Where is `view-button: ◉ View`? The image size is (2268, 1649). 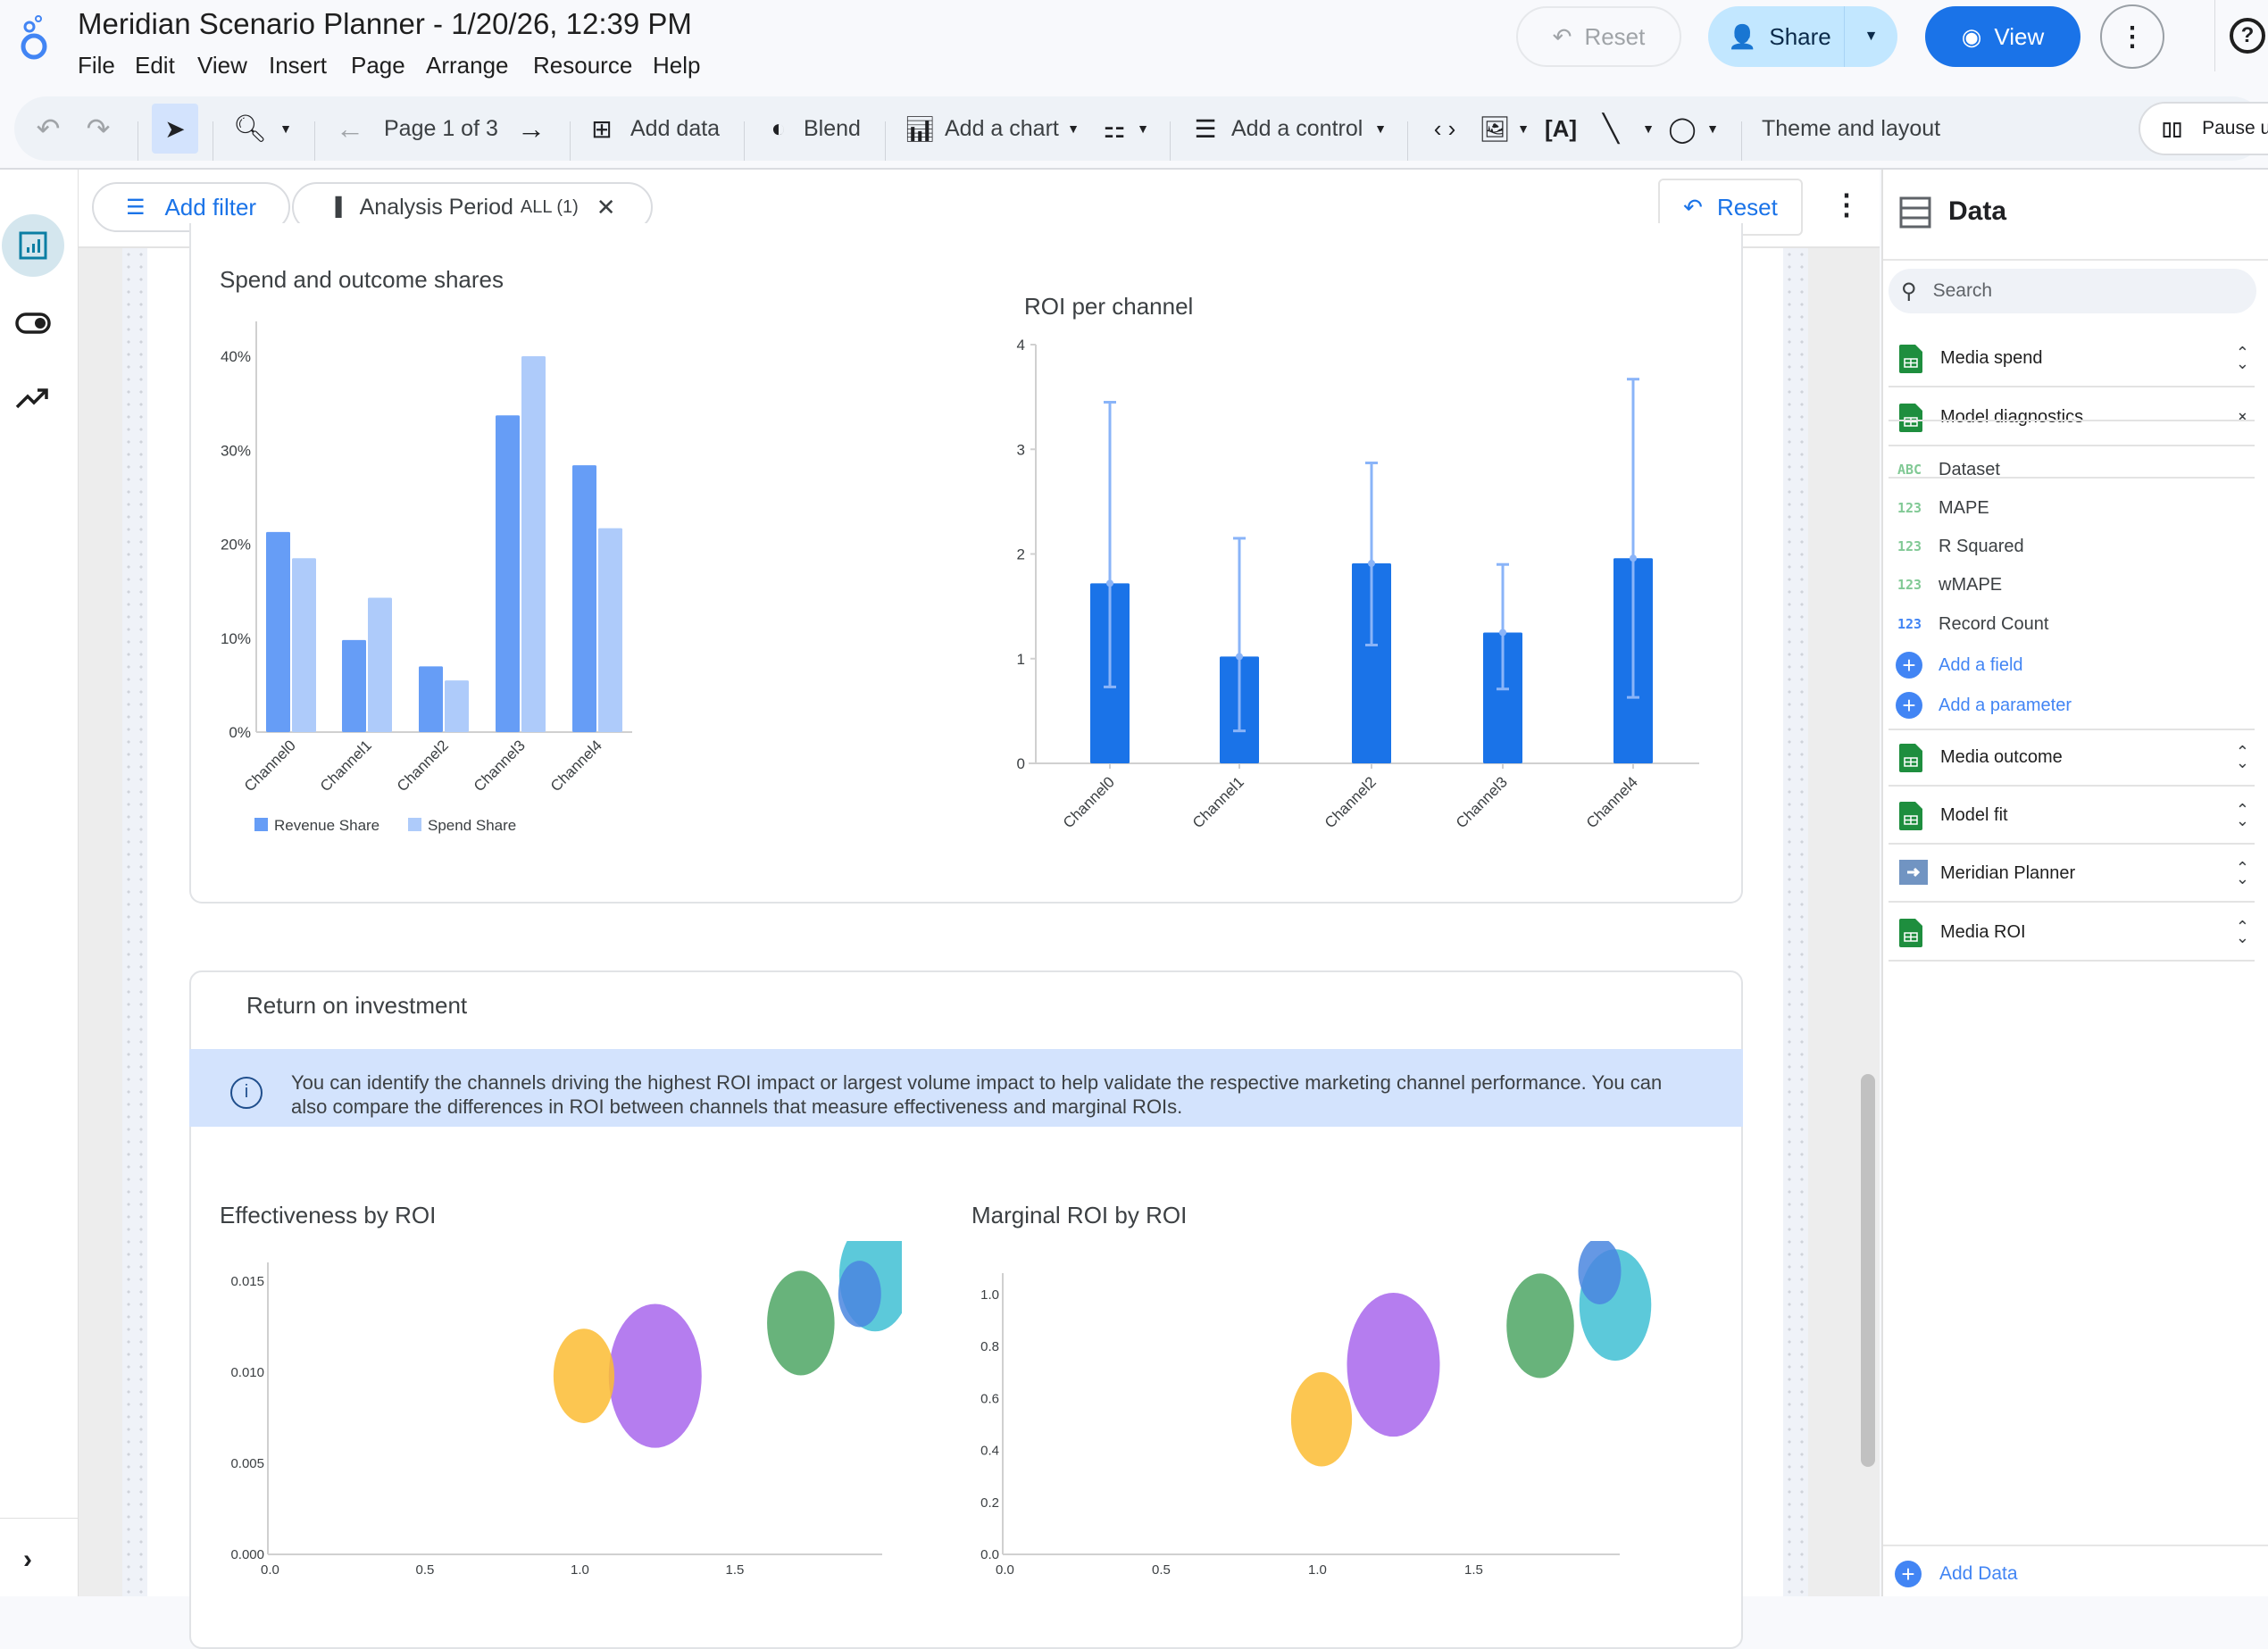
view-button: ◉ View is located at coordinates (2002, 36).